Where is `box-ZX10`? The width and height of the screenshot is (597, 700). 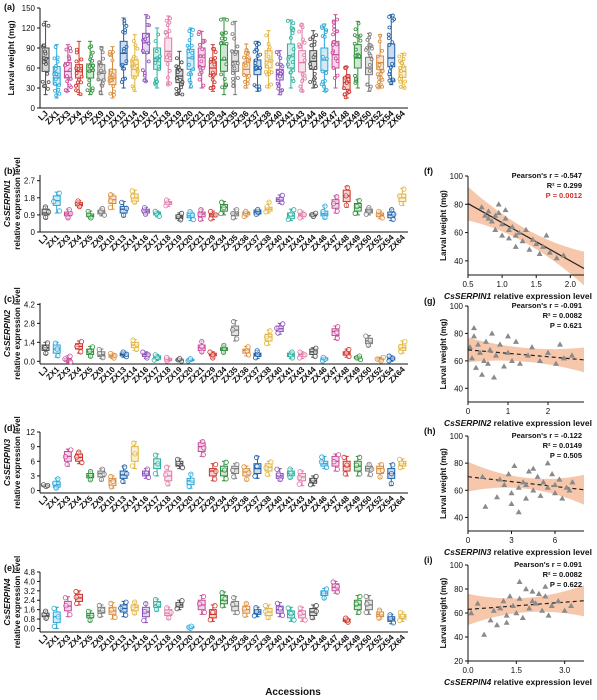
box-ZX10 is located at coordinates (113, 610).